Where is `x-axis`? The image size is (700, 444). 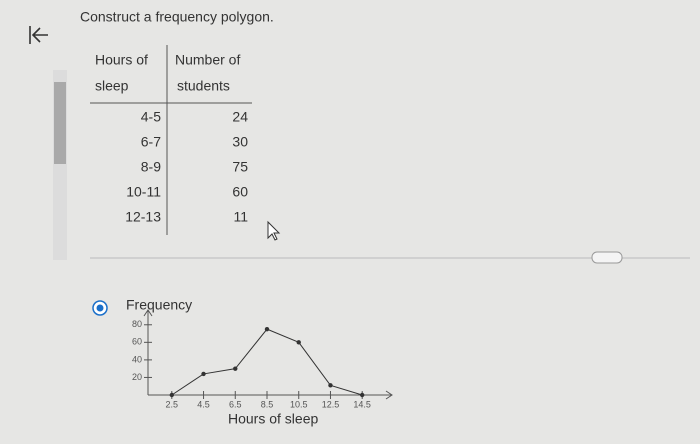 x-axis is located at coordinates (270, 395).